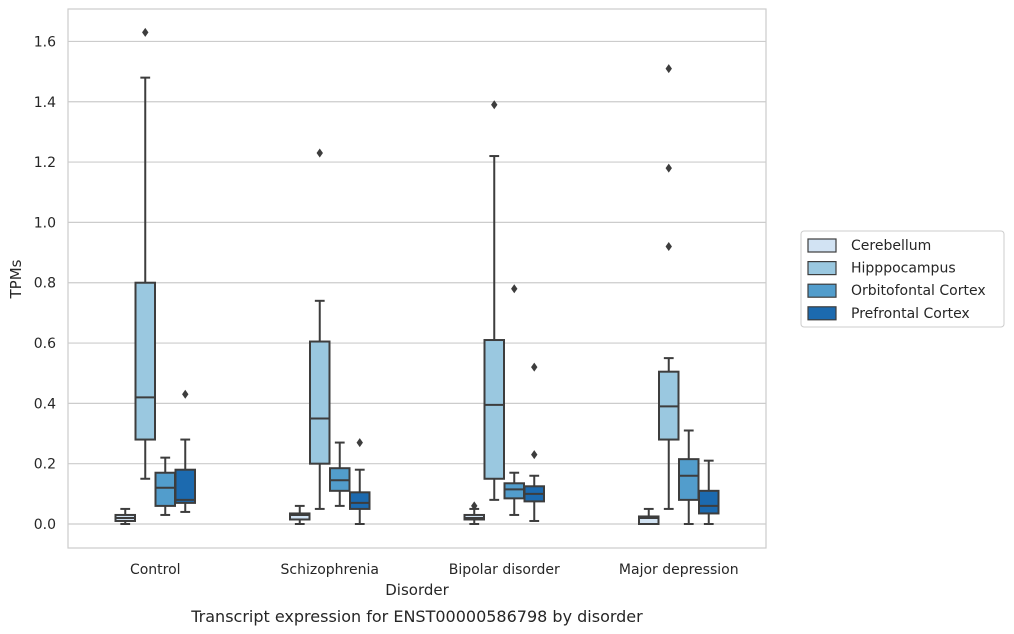 The height and width of the screenshot is (634, 1014). I want to click on y-tick-label: 1.6, so click(45, 42).